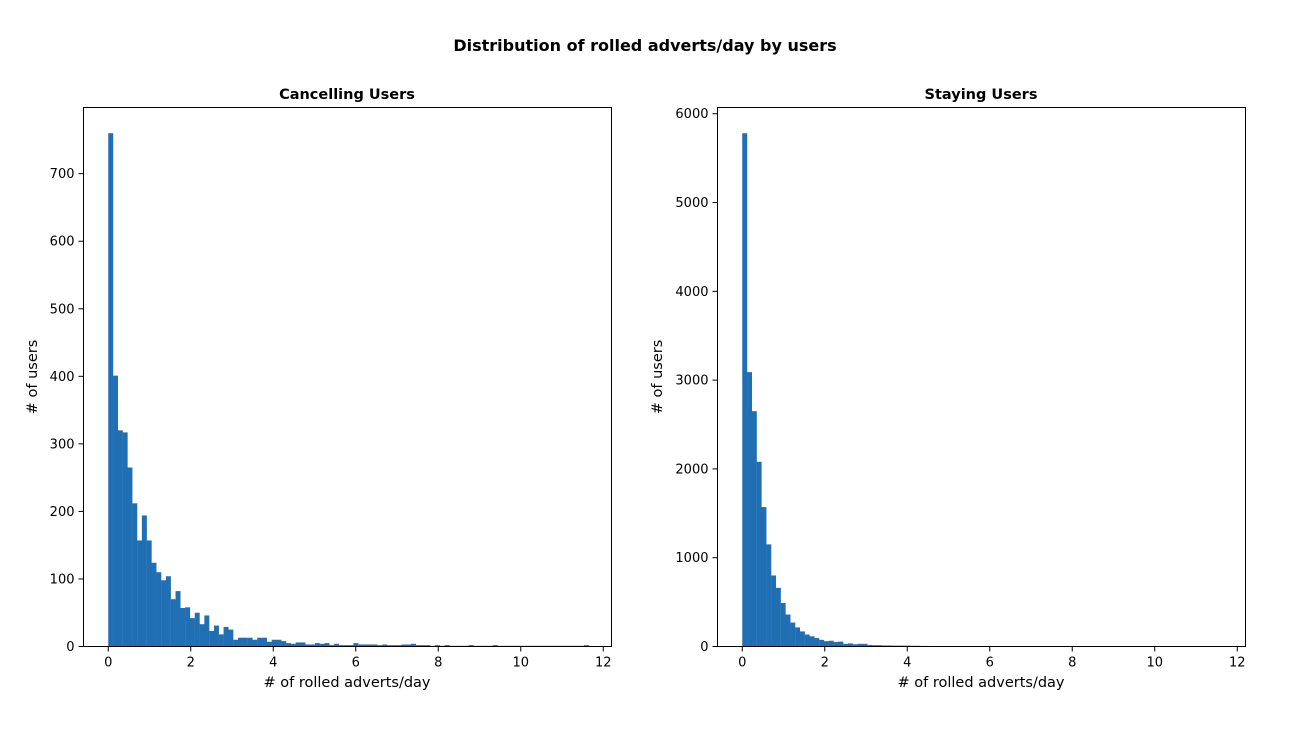  I want to click on y-tick-label: 1000, so click(691, 558).